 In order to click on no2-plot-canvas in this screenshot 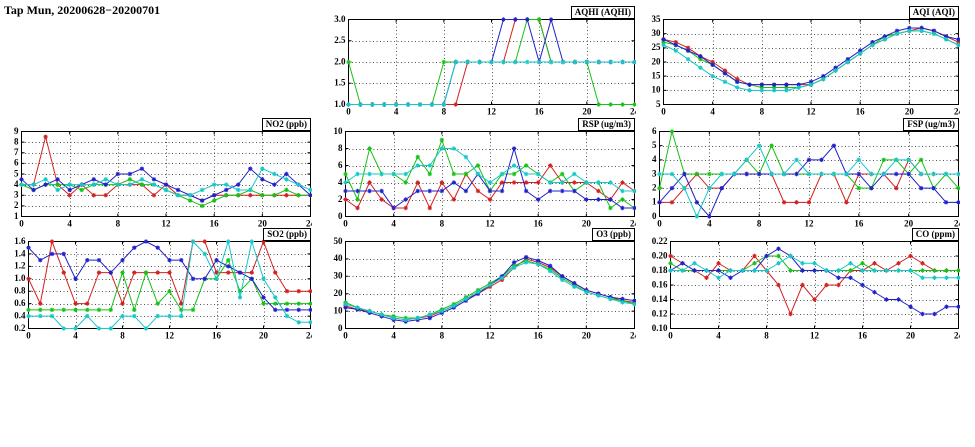, I will do `click(161, 174)`.